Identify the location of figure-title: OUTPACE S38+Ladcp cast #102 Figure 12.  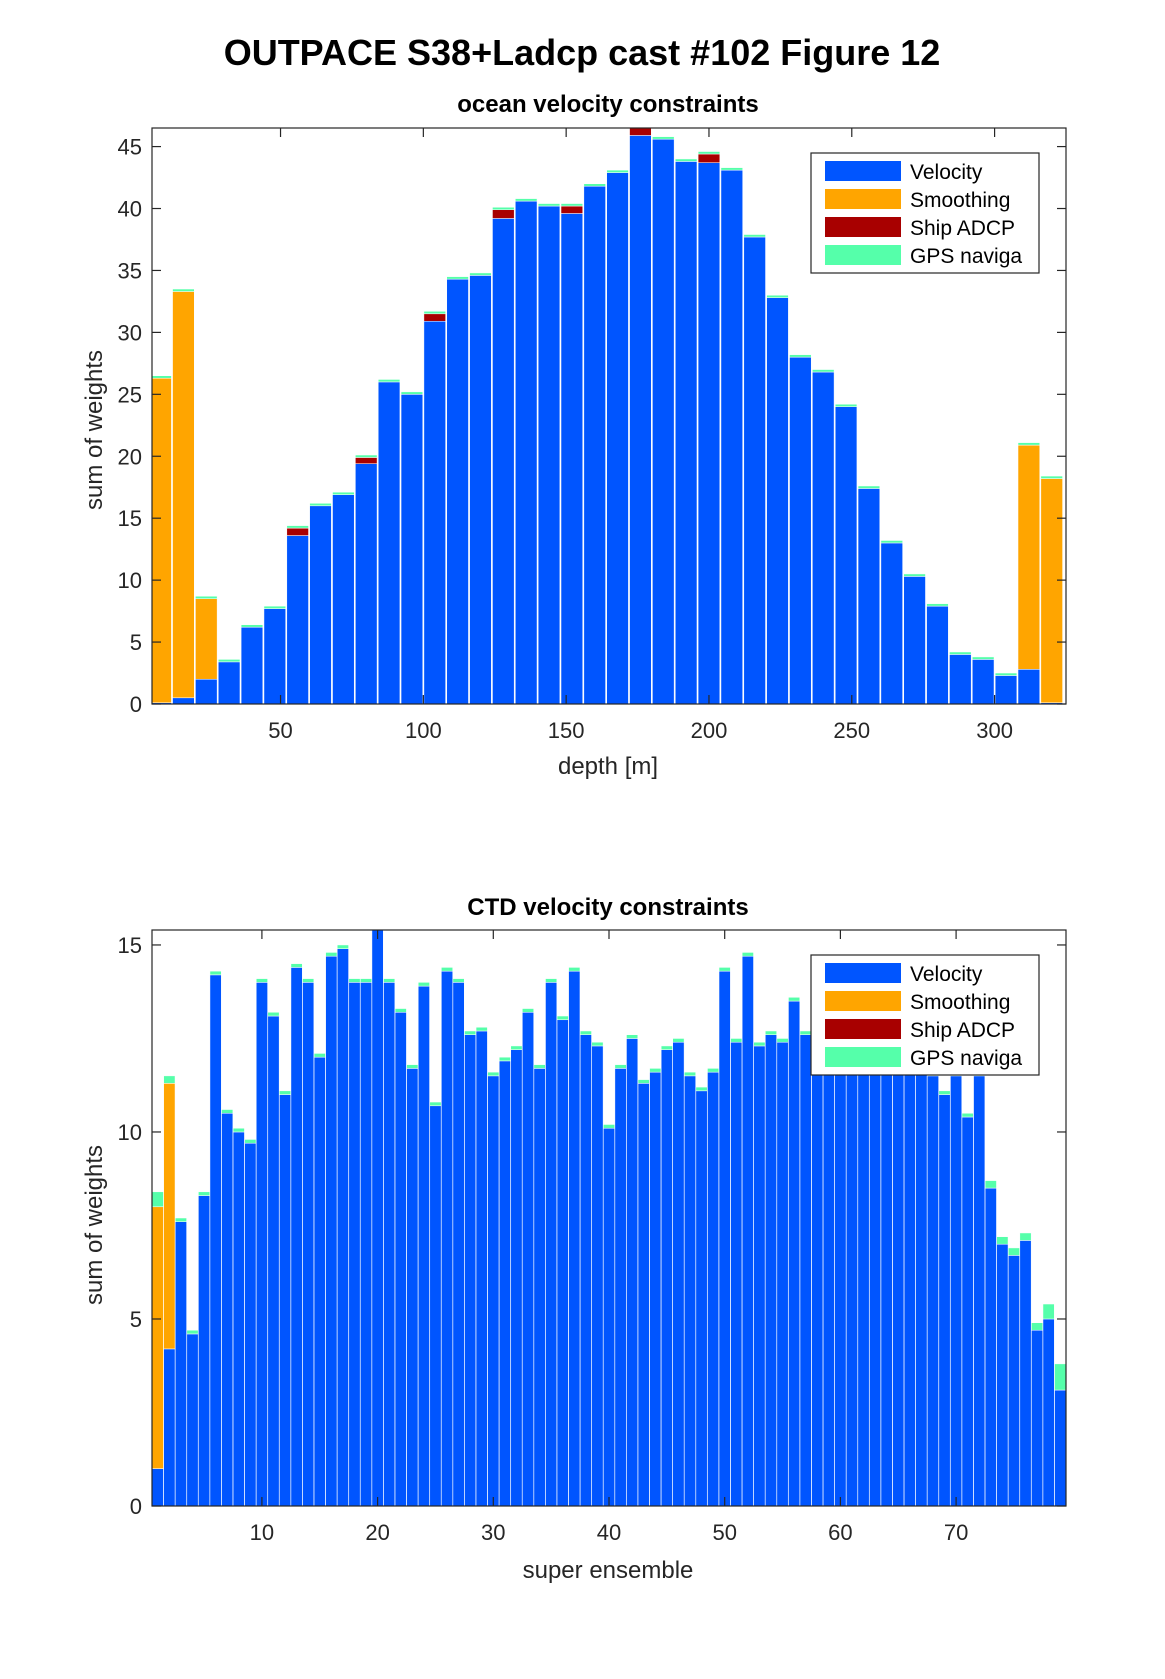
(582, 52).